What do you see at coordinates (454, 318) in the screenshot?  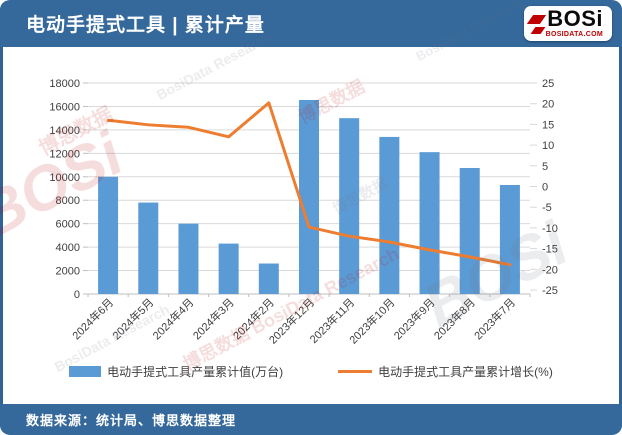 I see `svg-text: 2023年8月` at bounding box center [454, 318].